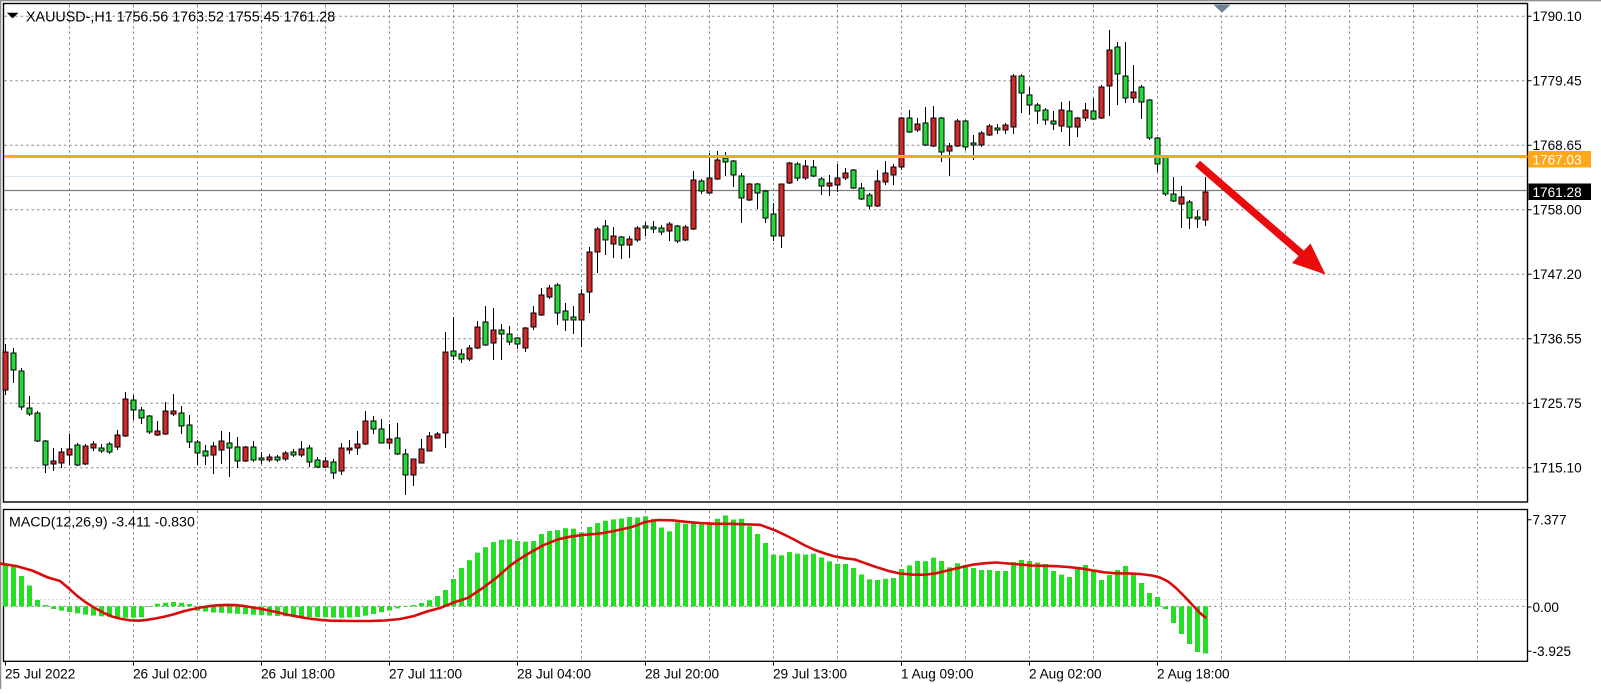 The image size is (1601, 694). What do you see at coordinates (1557, 339) in the screenshot?
I see `svg-text: 1736.55` at bounding box center [1557, 339].